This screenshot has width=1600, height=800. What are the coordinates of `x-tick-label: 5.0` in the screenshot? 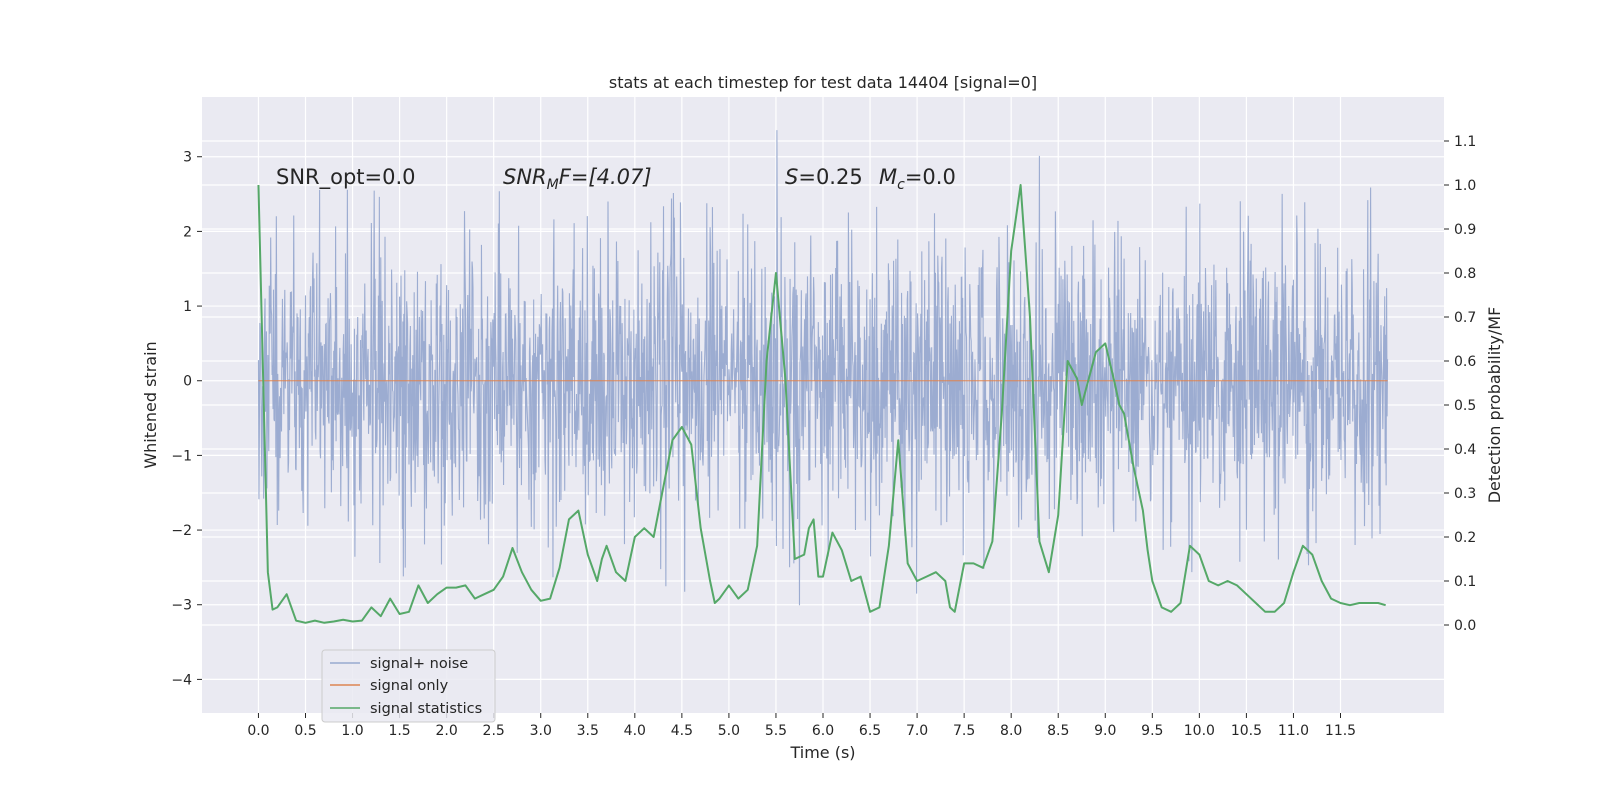 It's located at (729, 731).